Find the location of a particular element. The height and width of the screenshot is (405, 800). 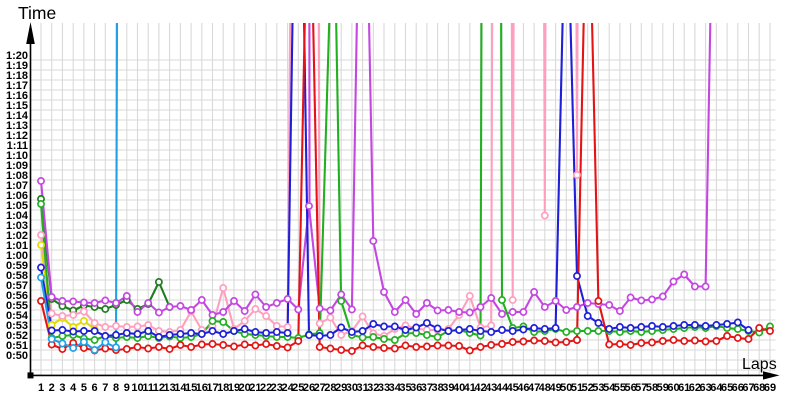

svg-text: 1:12 is located at coordinates (17, 136).